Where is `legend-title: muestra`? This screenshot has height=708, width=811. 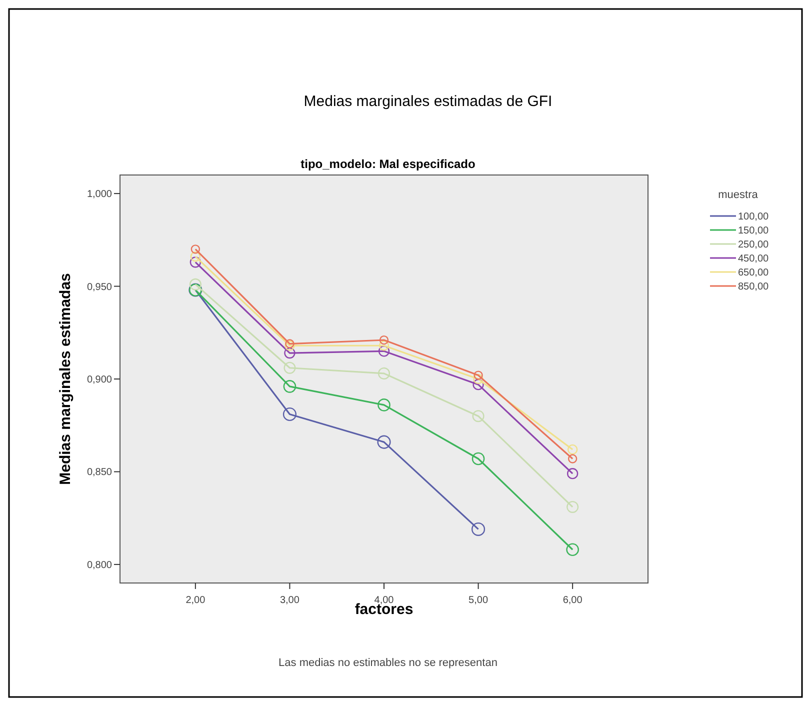 legend-title: muestra is located at coordinates (738, 195).